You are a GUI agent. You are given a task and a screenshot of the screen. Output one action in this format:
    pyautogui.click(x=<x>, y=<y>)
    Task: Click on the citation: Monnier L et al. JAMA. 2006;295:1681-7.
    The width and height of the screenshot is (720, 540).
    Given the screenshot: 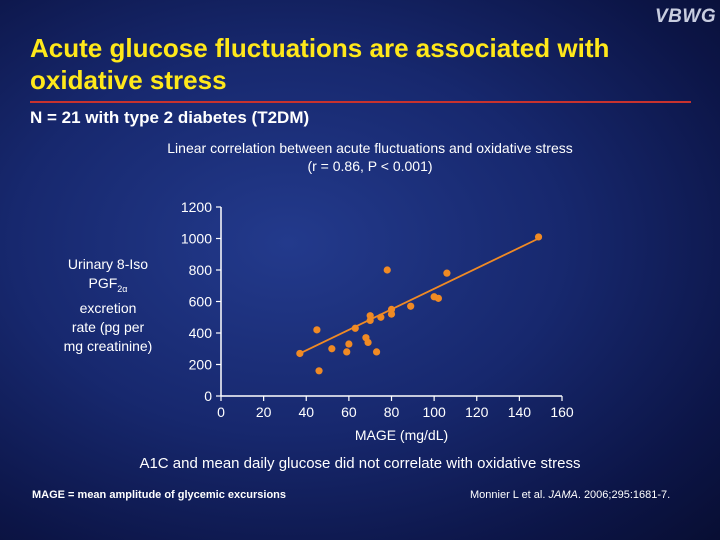 What is the action you would take?
    pyautogui.click(x=570, y=495)
    